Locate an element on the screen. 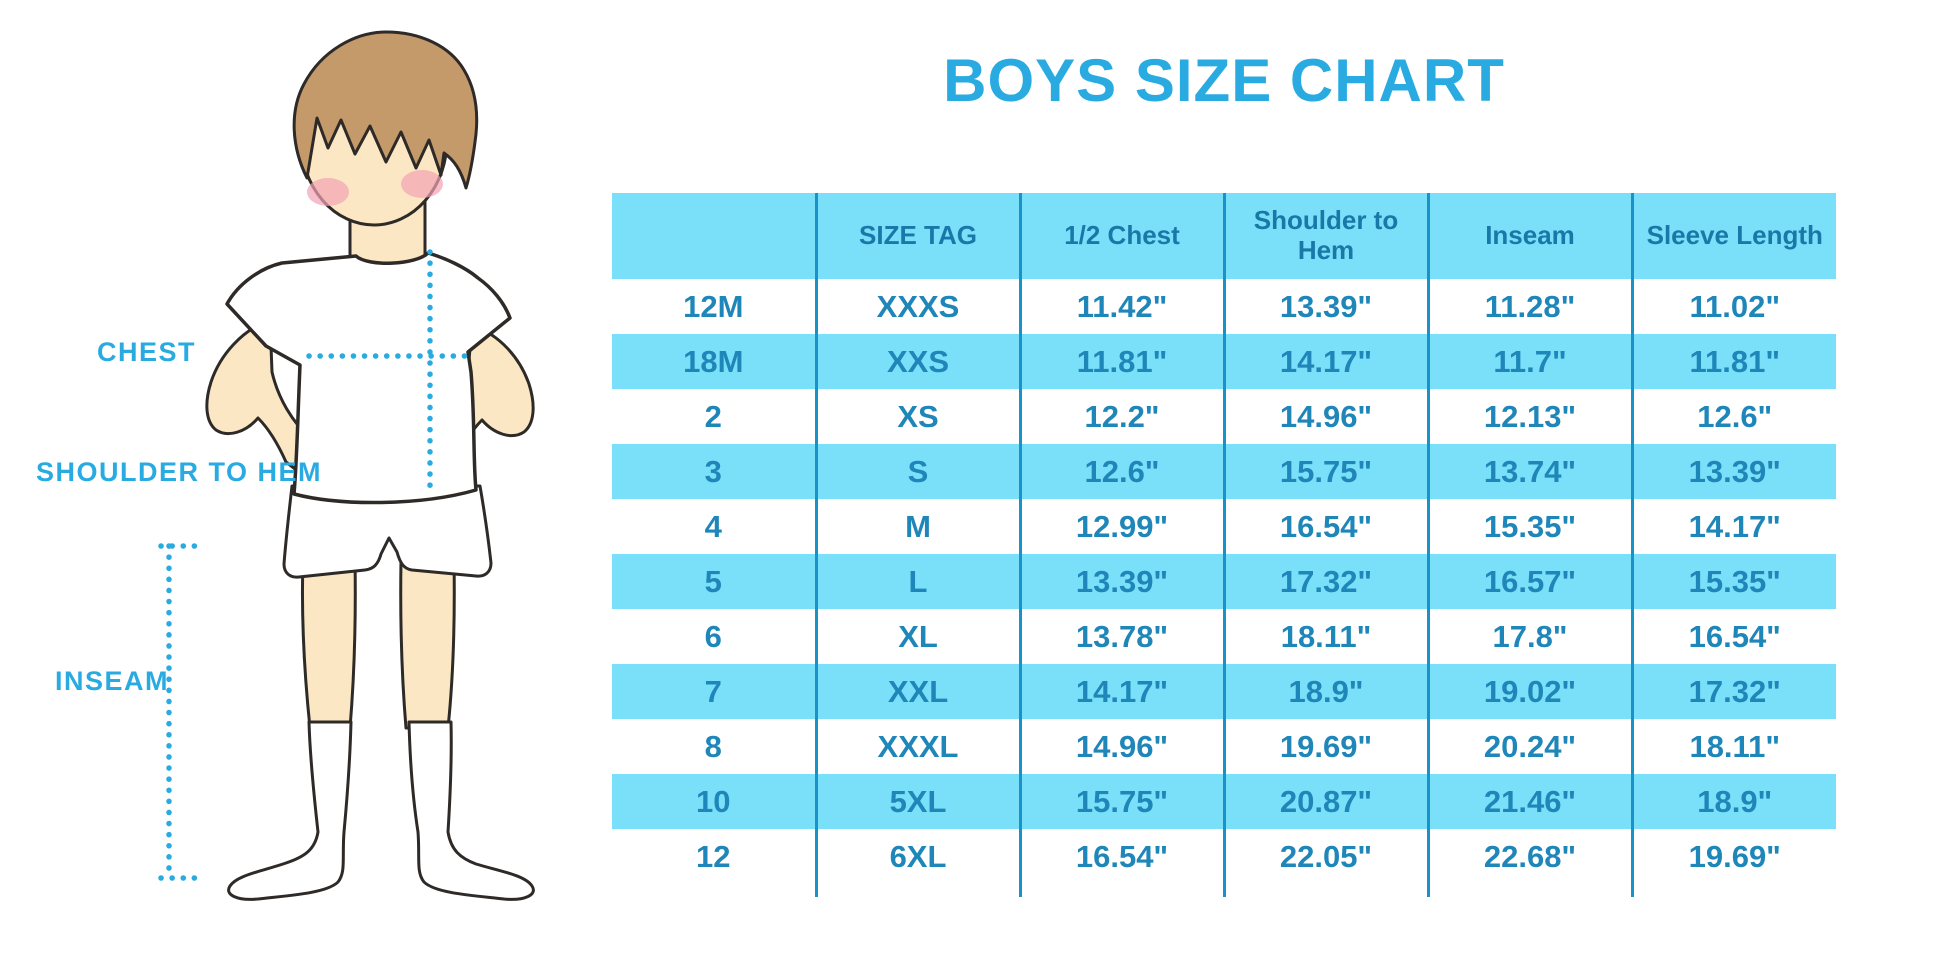  boy-shirt is located at coordinates (368, 378).